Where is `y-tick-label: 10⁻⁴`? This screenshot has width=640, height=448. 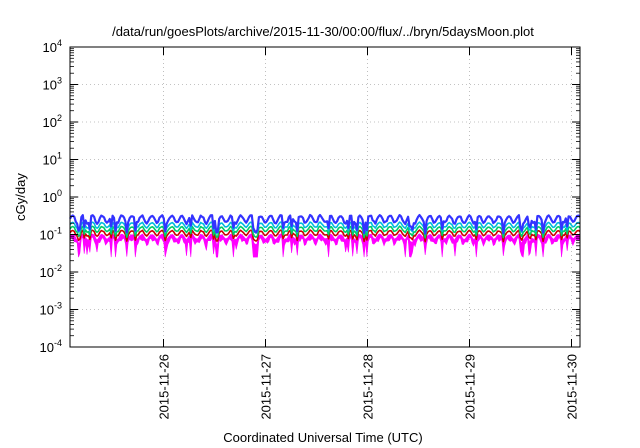 y-tick-label: 10⁻⁴ is located at coordinates (51, 346).